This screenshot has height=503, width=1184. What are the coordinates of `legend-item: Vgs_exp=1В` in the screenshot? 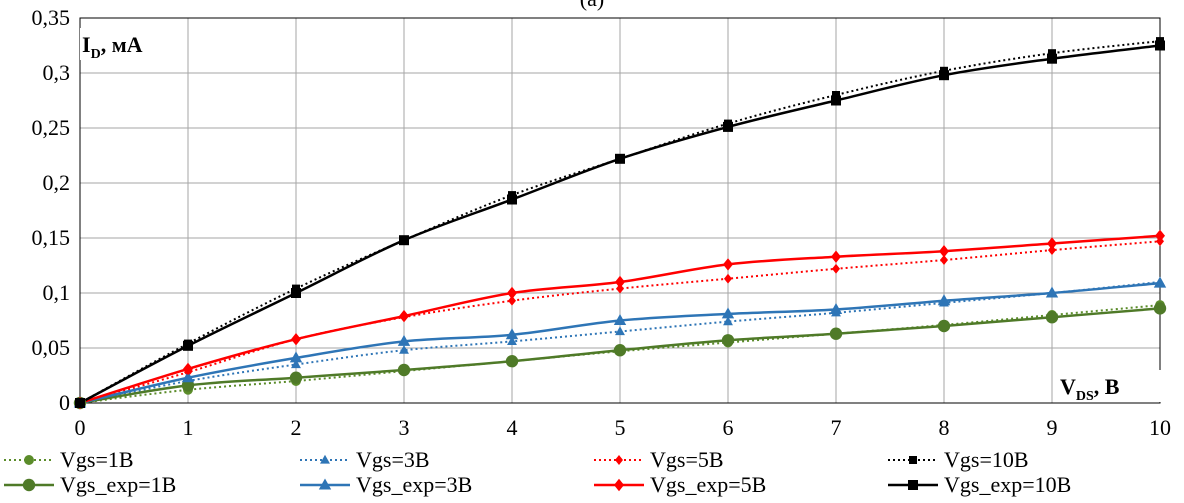 It's located at (90, 484).